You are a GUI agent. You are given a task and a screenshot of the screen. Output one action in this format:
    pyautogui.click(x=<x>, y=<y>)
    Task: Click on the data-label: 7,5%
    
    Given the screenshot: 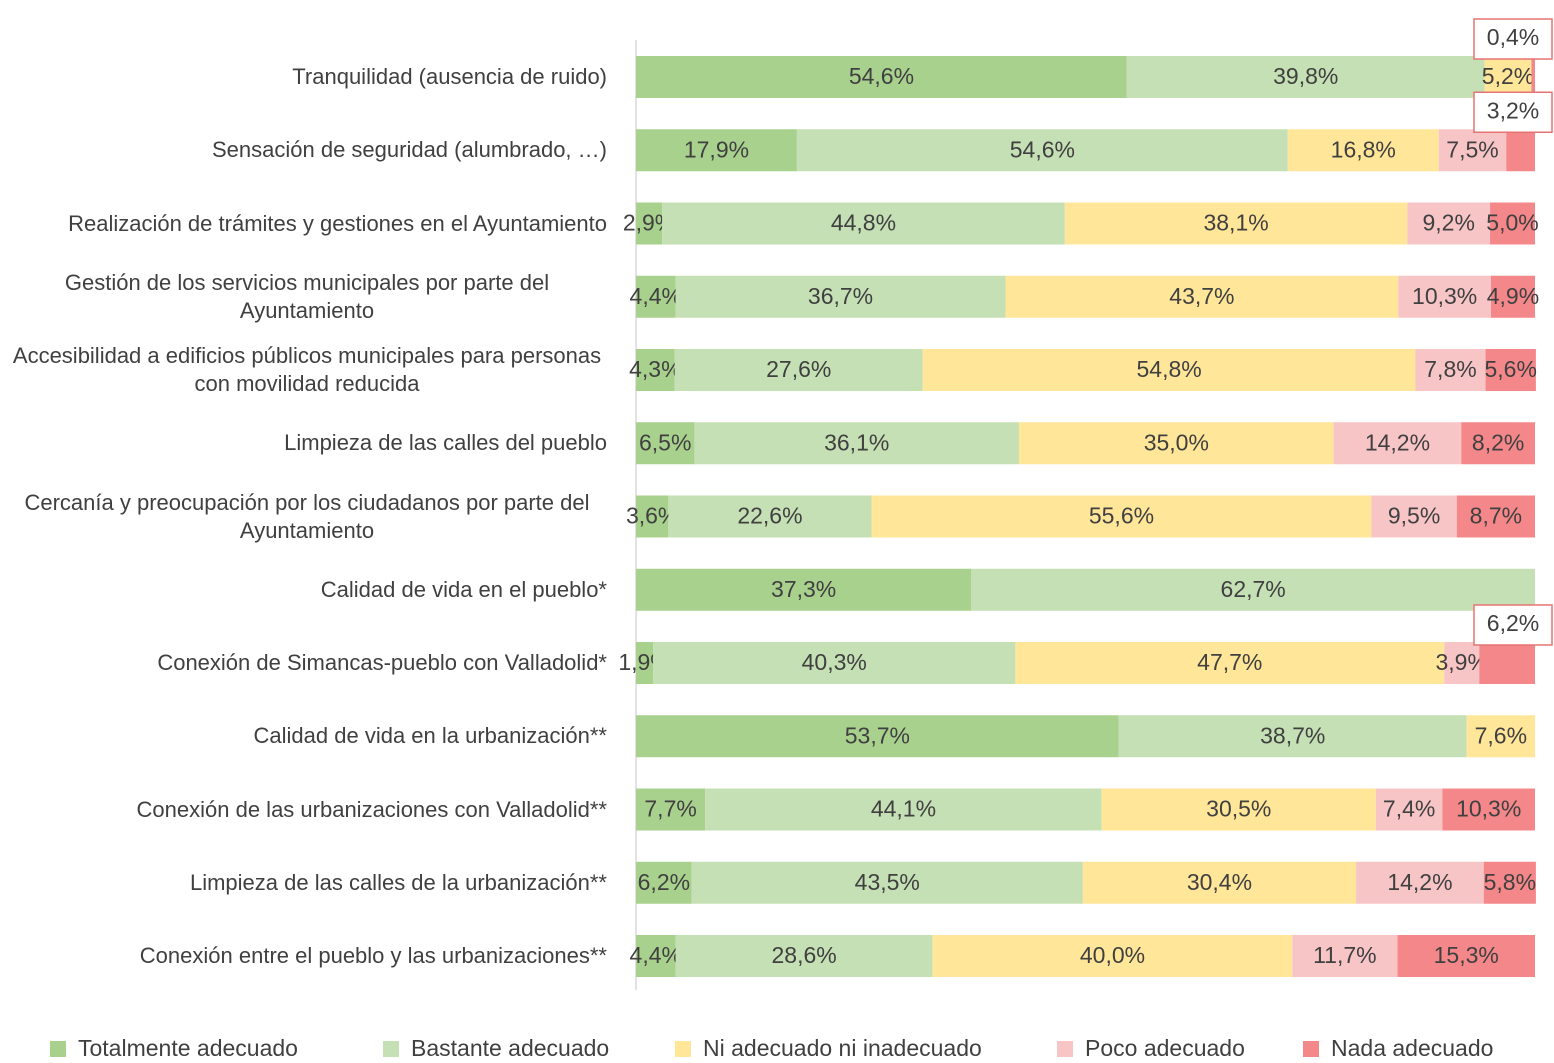 What is the action you would take?
    pyautogui.click(x=1472, y=149)
    